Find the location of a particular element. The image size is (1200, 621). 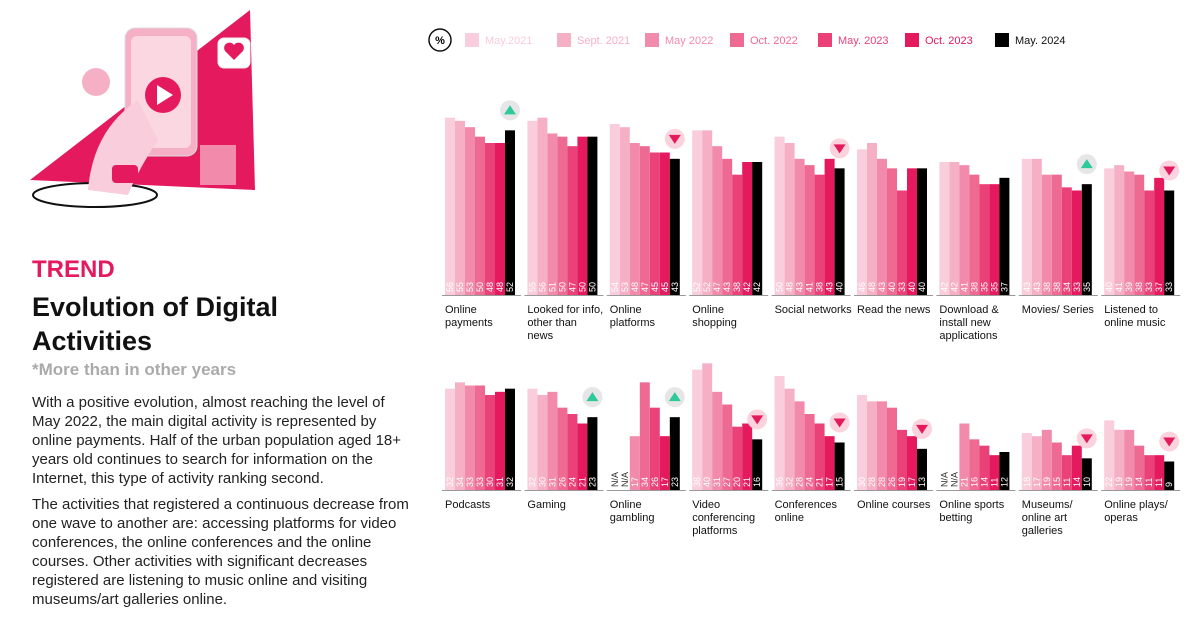

value-label: 19 is located at coordinates (1047, 482).